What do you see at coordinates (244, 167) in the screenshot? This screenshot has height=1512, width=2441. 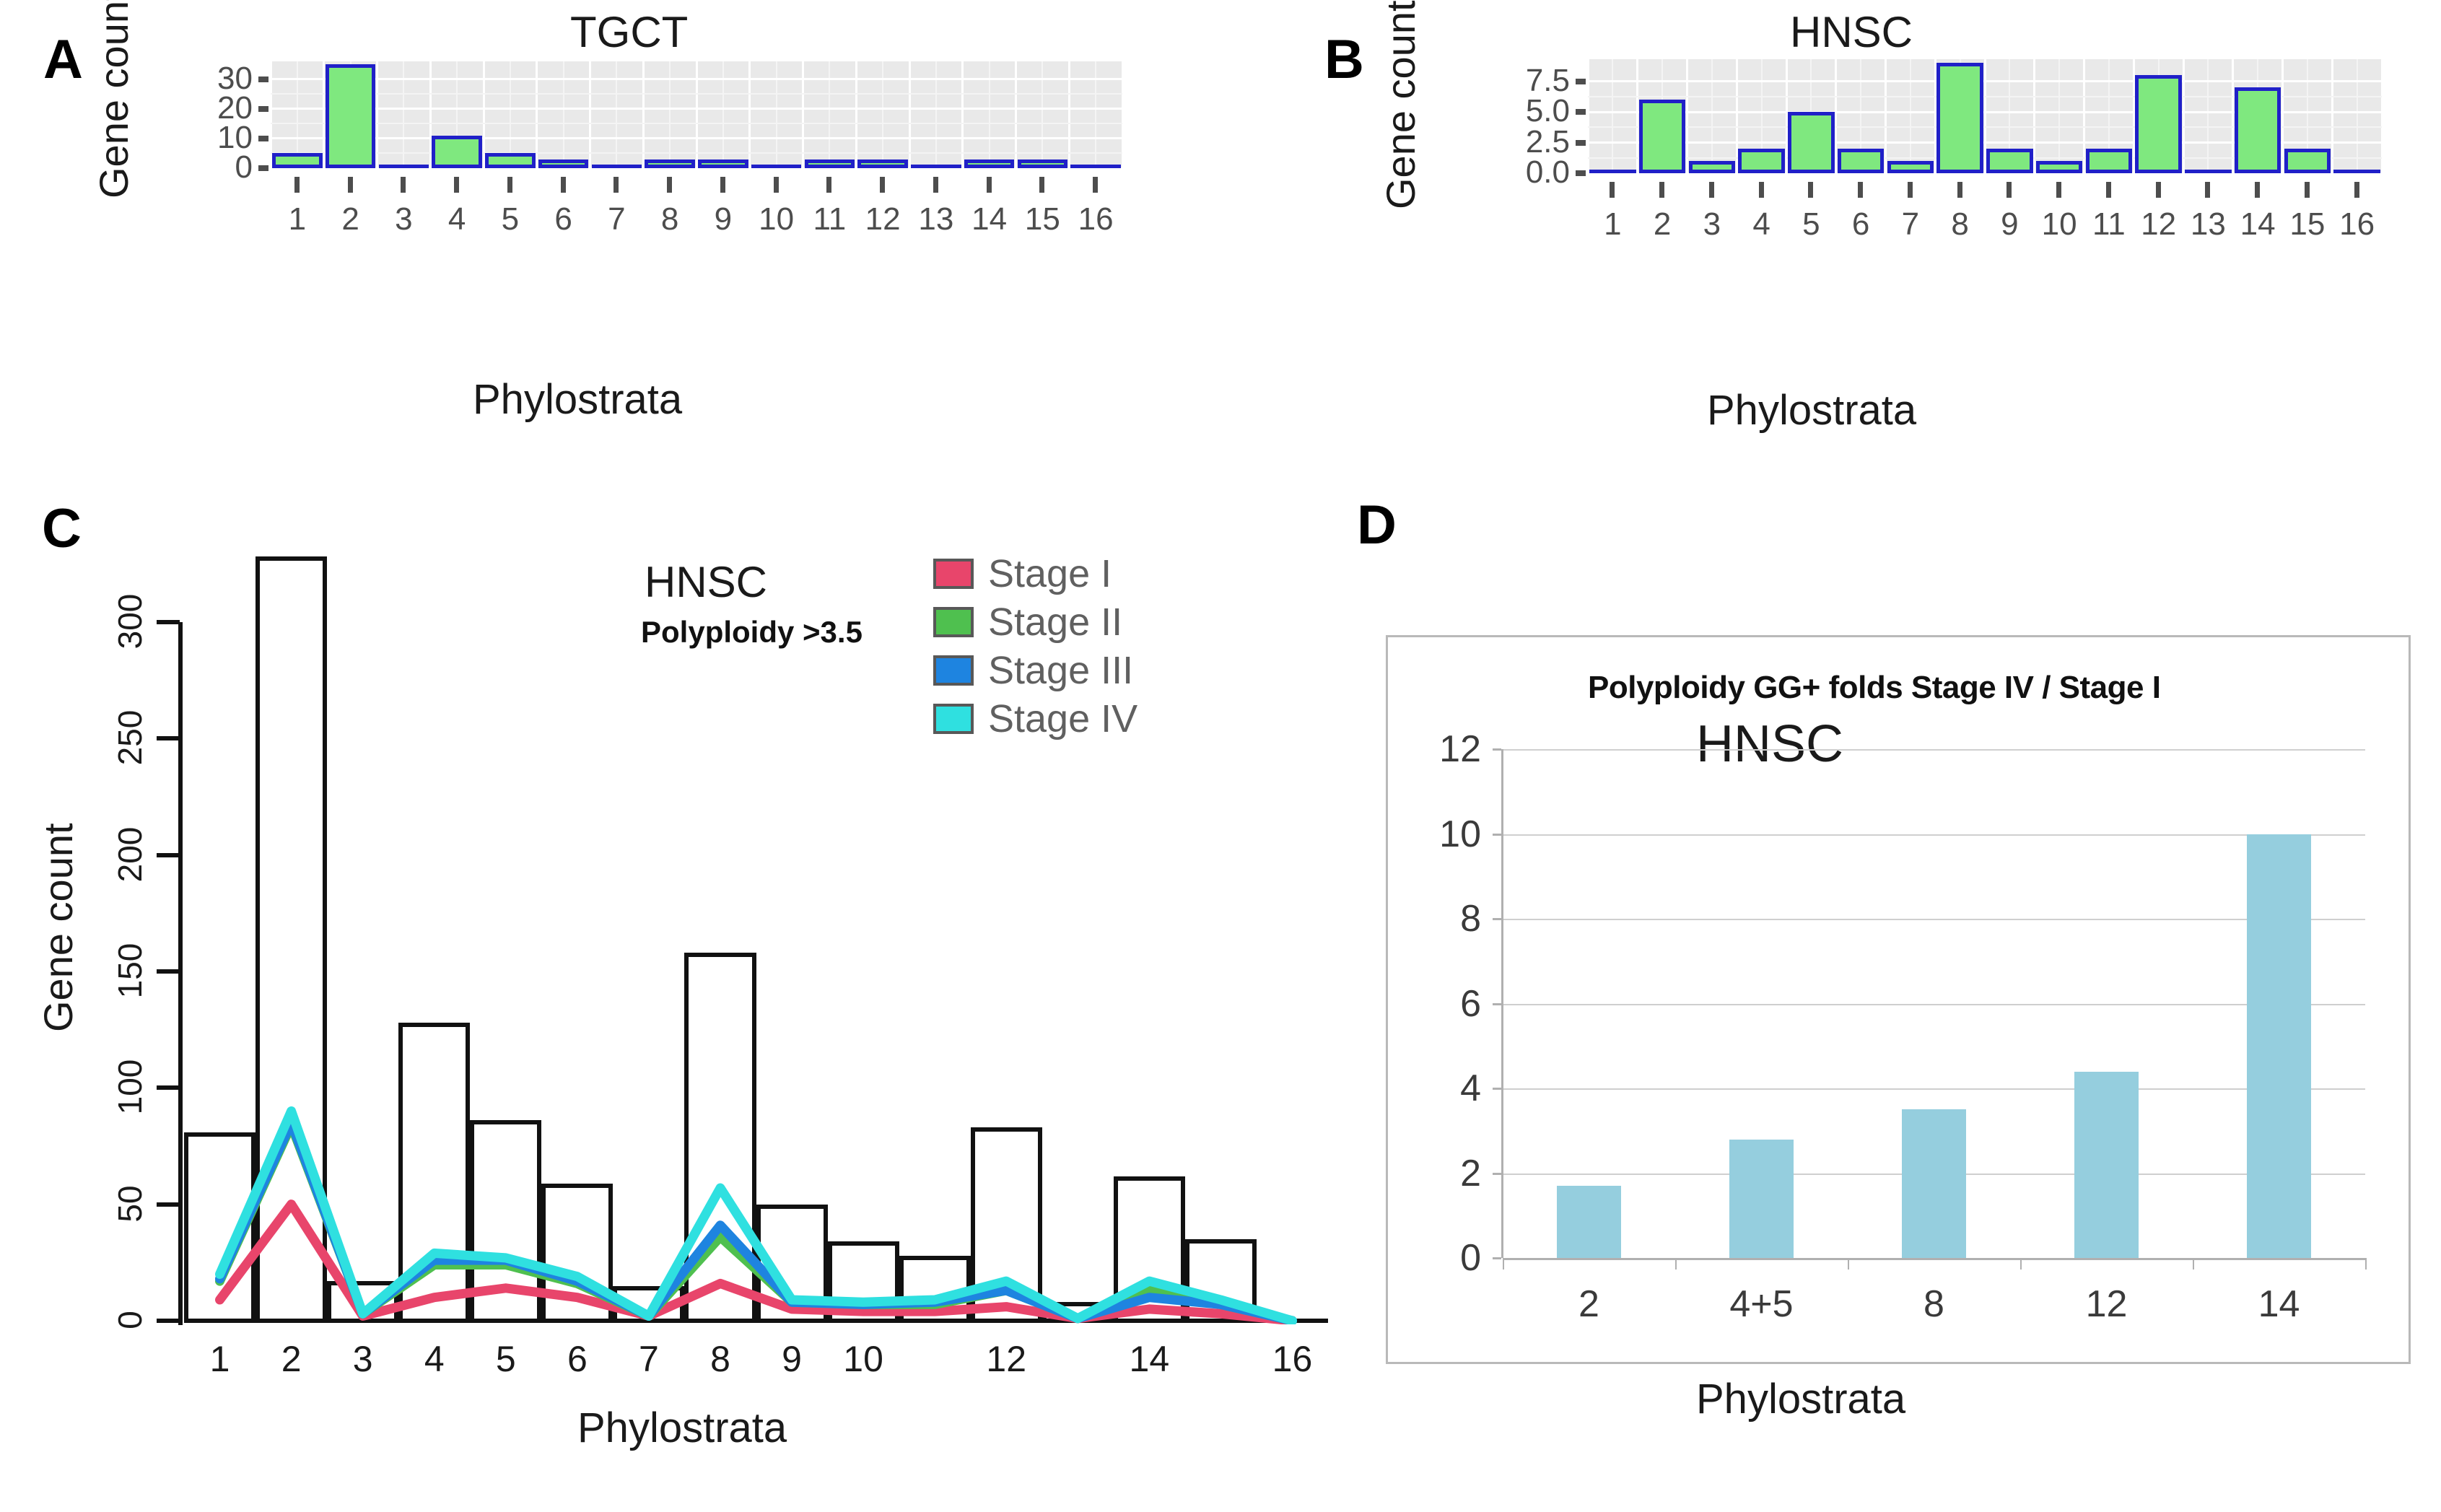 I see `y-tick-label-0: 0` at bounding box center [244, 167].